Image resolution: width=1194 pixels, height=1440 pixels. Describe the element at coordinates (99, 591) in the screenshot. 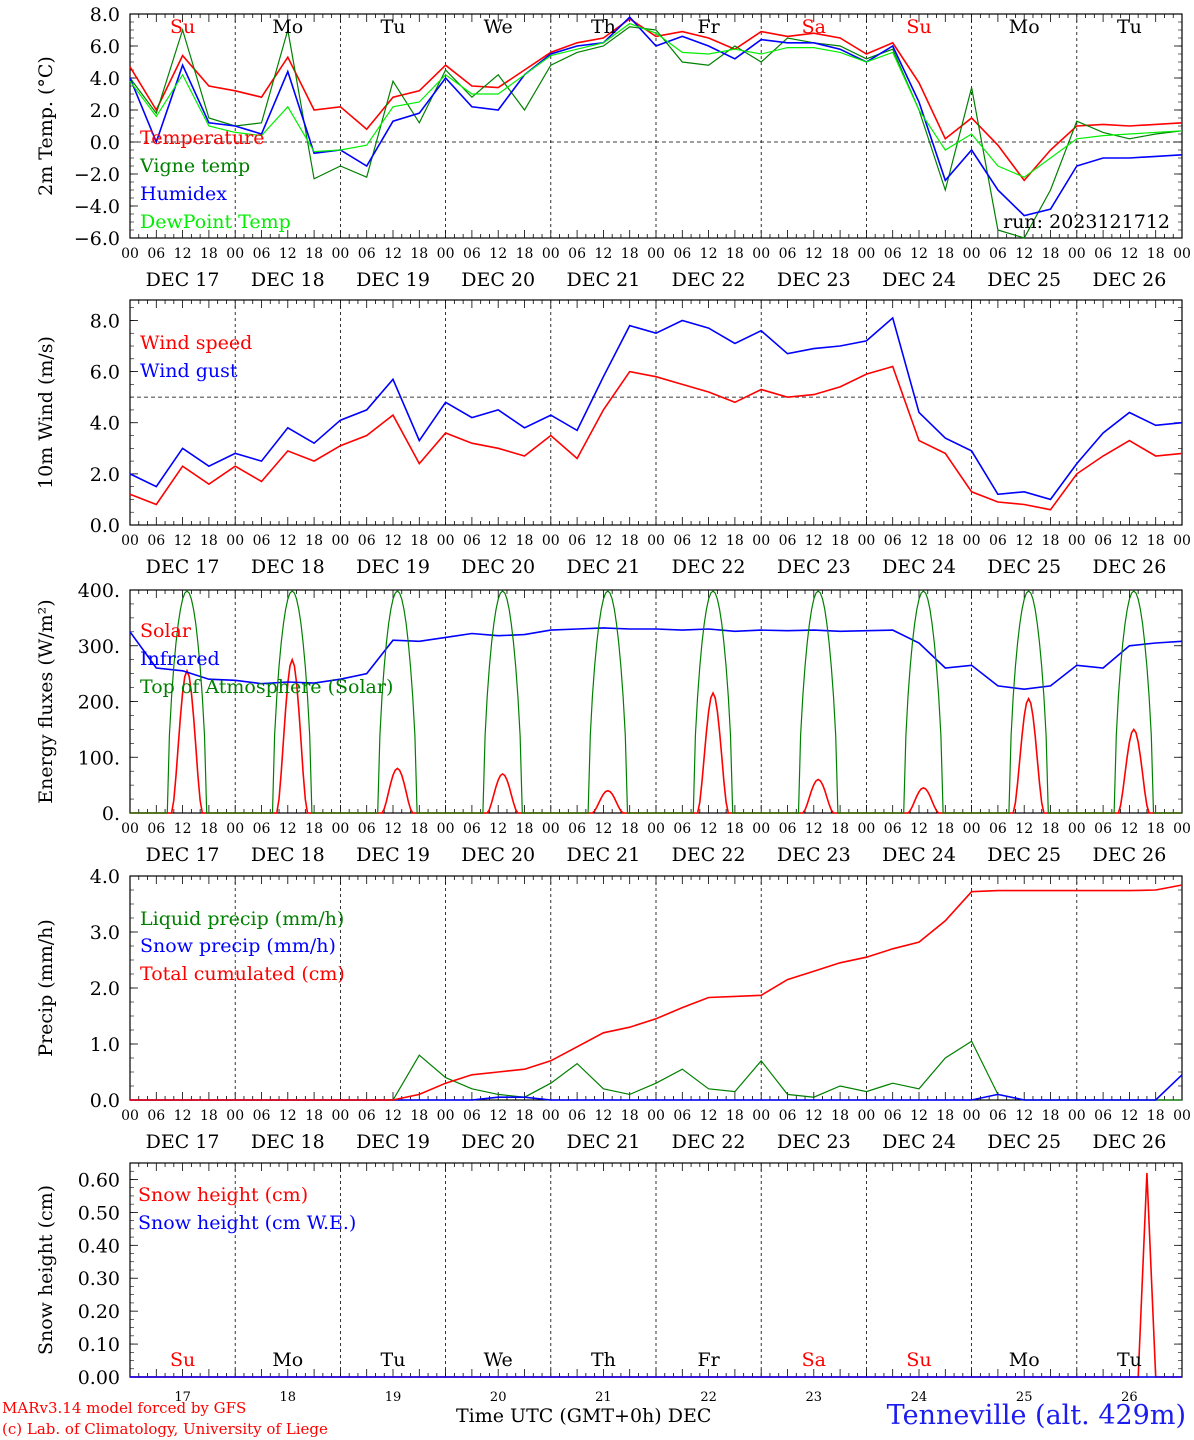

I see `y-tick-label: 400.` at that location.